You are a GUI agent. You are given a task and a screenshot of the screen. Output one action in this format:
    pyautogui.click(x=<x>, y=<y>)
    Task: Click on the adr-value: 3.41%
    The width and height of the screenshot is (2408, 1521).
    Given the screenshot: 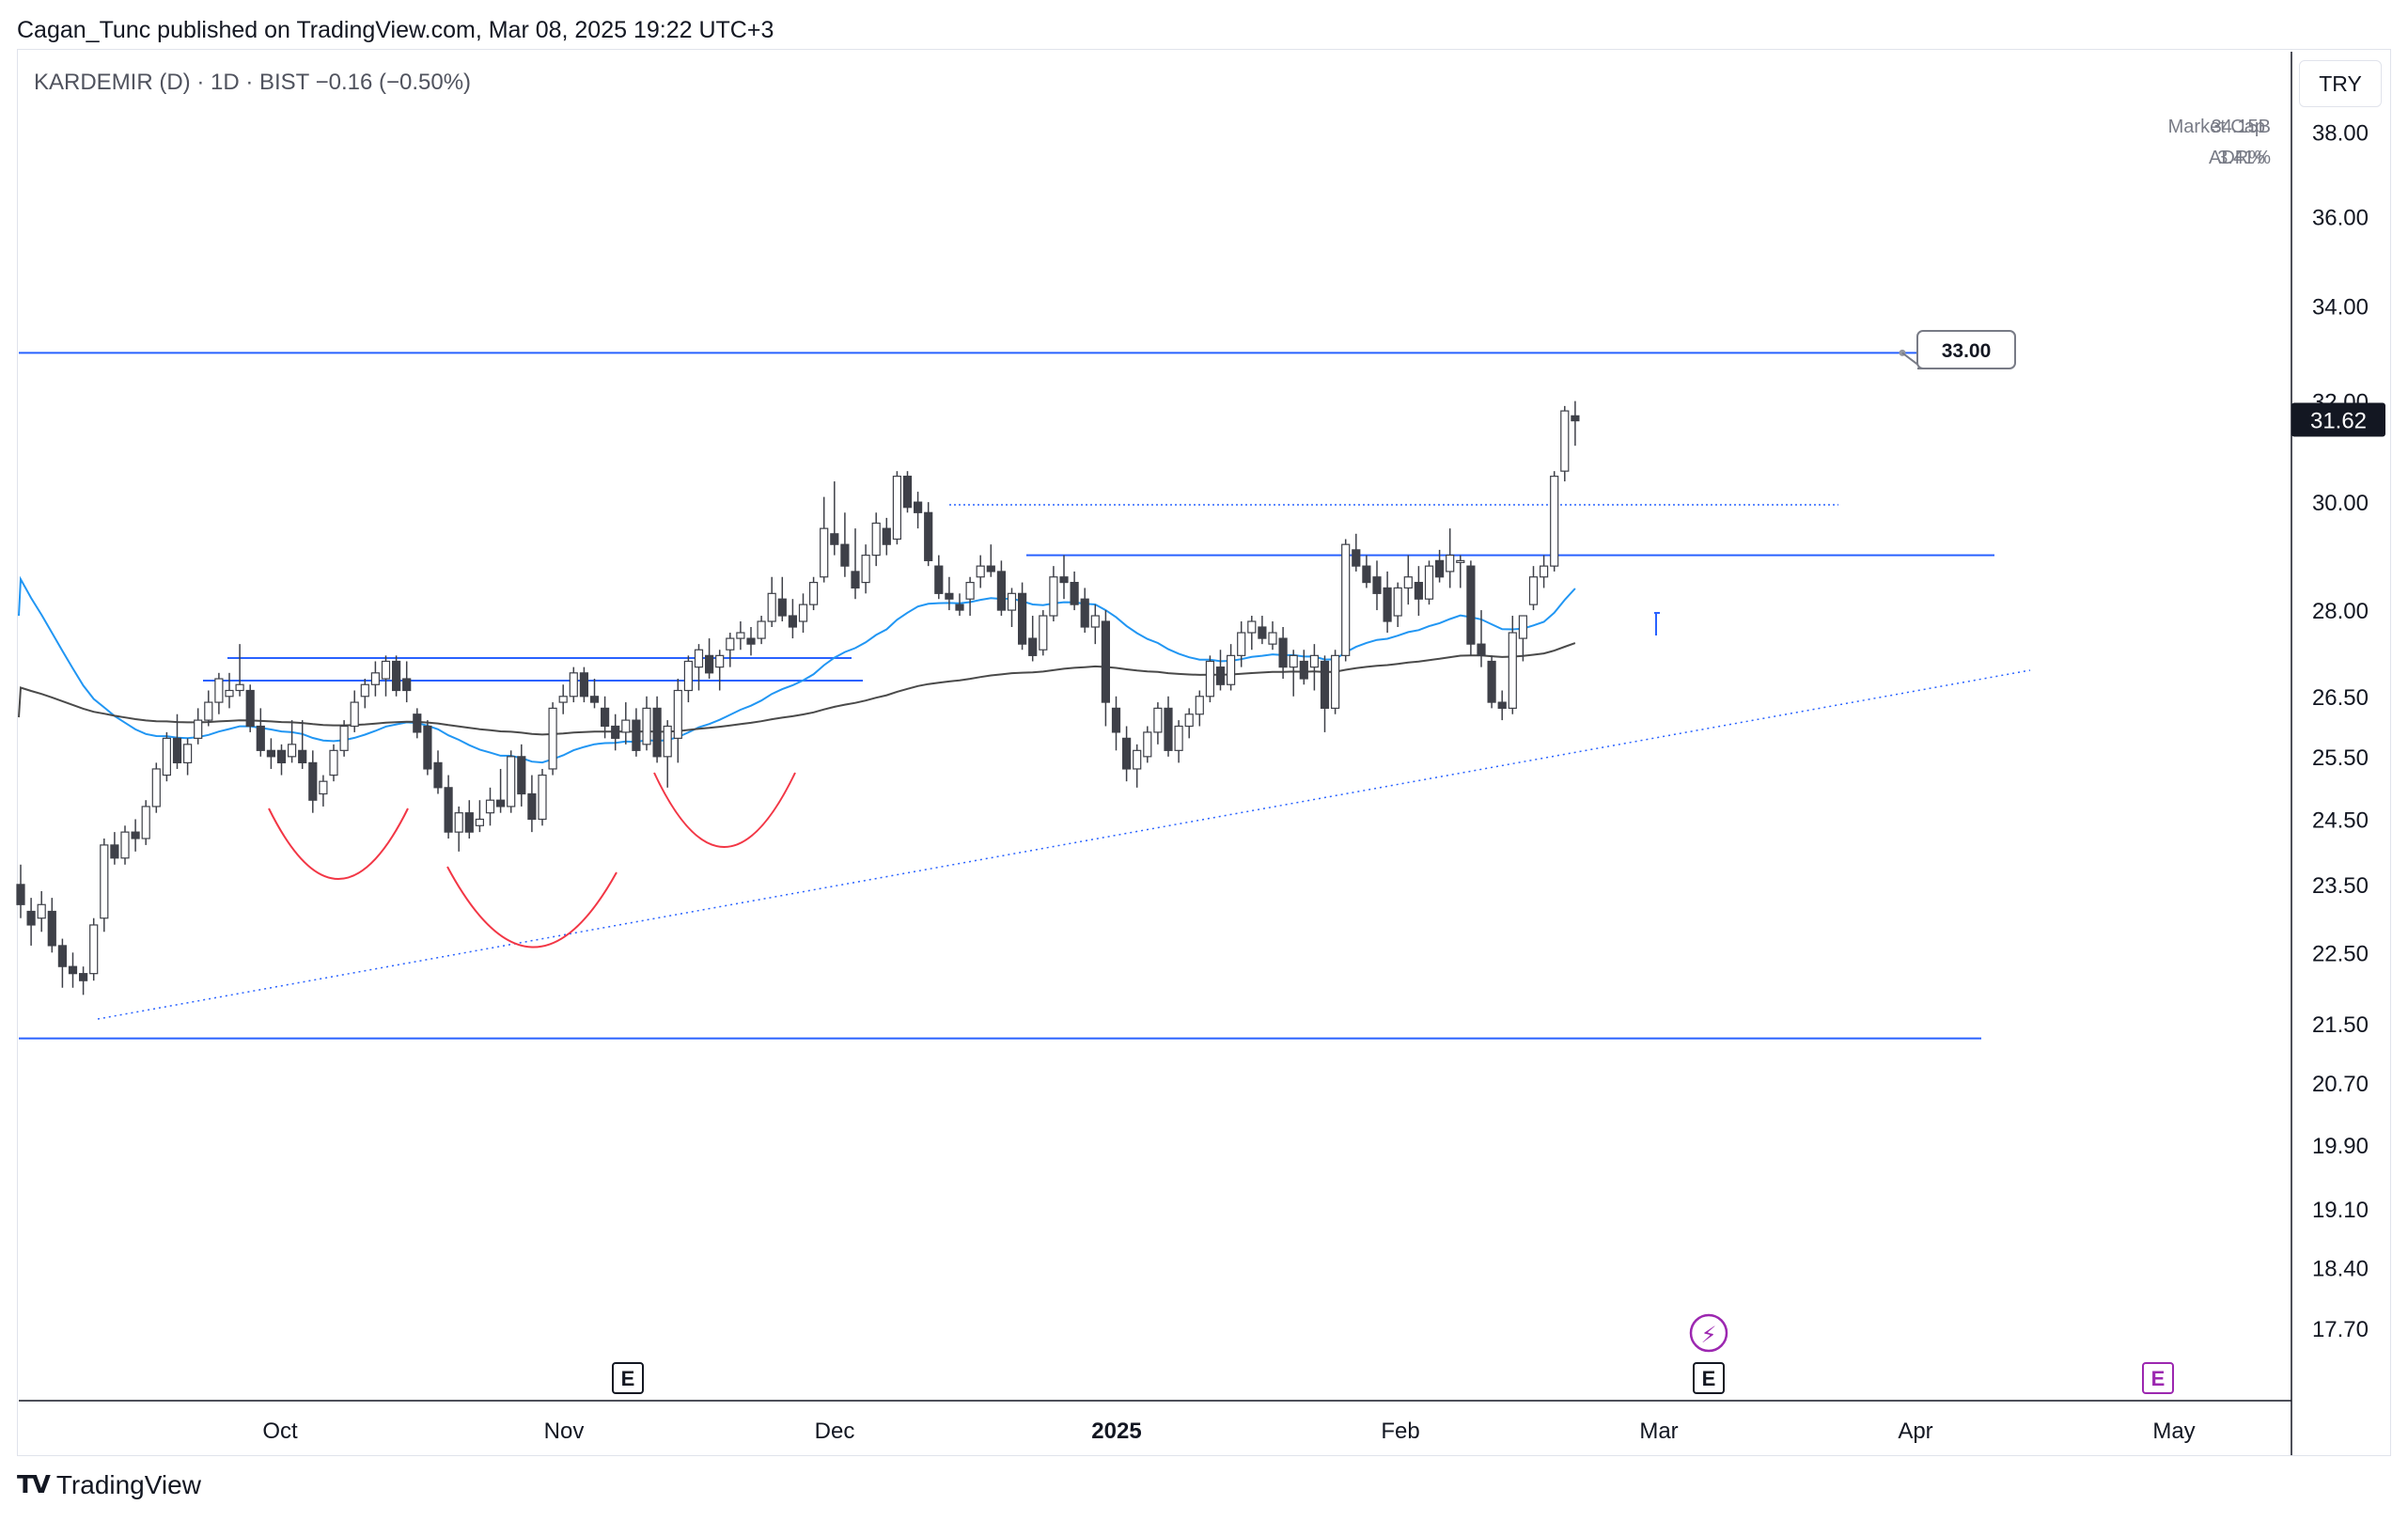 What is the action you would take?
    pyautogui.click(x=2244, y=158)
    